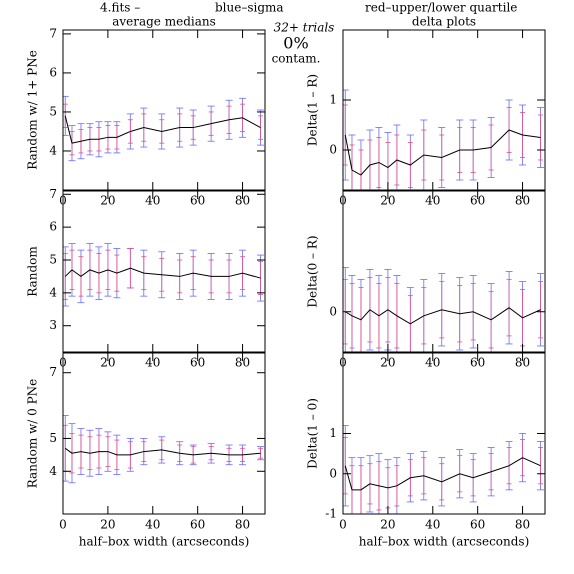 The height and width of the screenshot is (574, 574). Describe the element at coordinates (313, 433) in the screenshot. I see `y-axis-label: Delta(1 – 0)` at that location.